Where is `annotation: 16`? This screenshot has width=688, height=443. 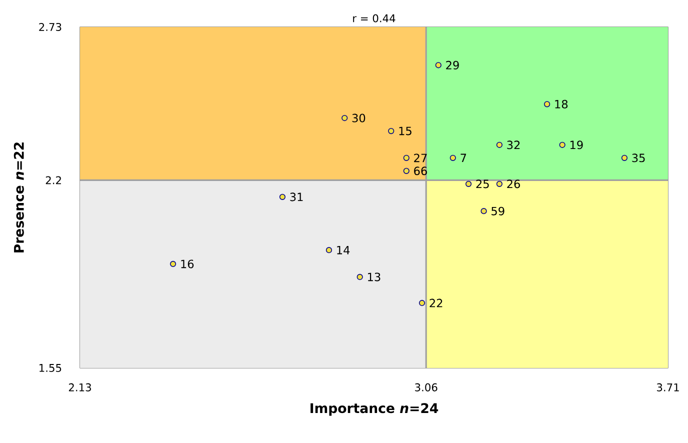
annotation: 16 is located at coordinates (187, 264).